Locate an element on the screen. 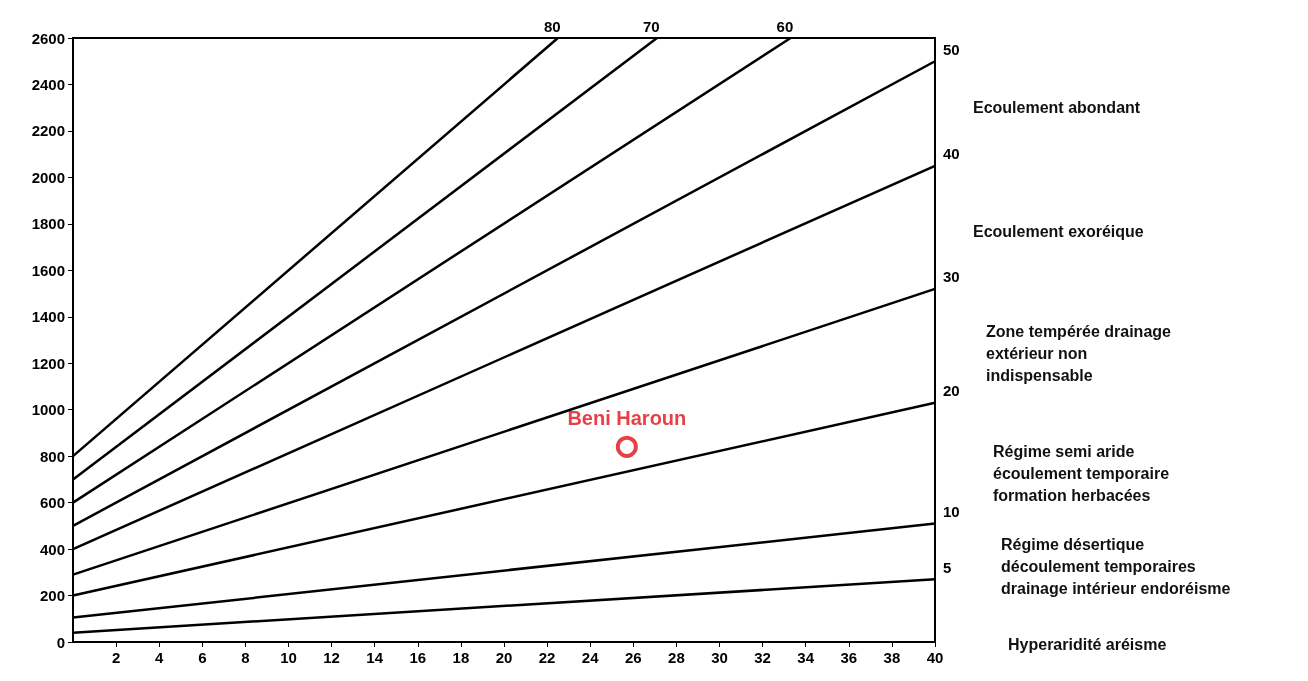 Image resolution: width=1308 pixels, height=681 pixels. series-label: 5 is located at coordinates (947, 567).